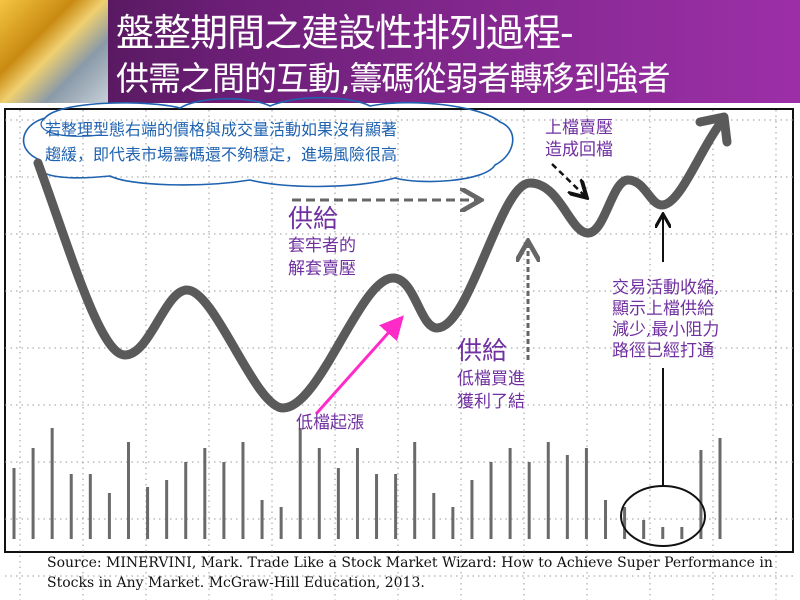  Describe the element at coordinates (393, 78) in the screenshot. I see `slide-subtitle: 供需之間的互動,籌碼從弱者轉移到強者` at that location.